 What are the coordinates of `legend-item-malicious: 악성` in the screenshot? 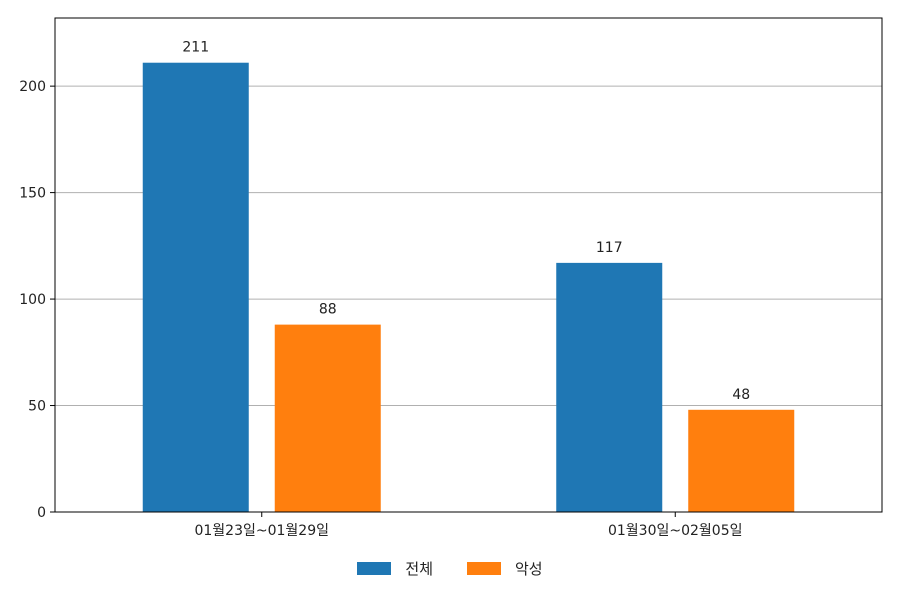 It's located at (505, 568).